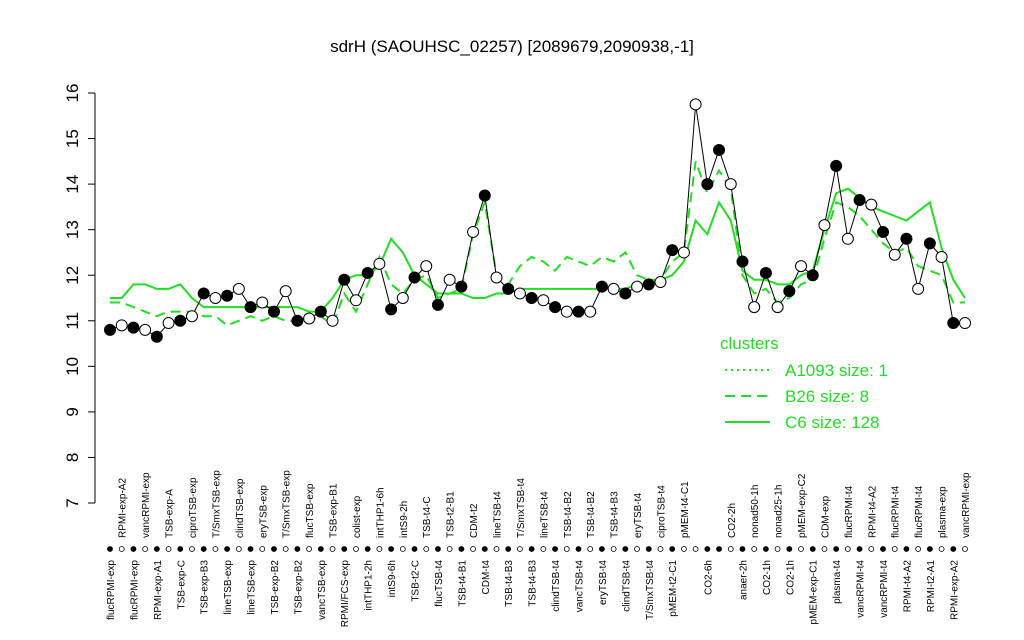 The width and height of the screenshot is (1024, 640). I want to click on x-tick-label: eryTSB-exp, so click(263, 511).